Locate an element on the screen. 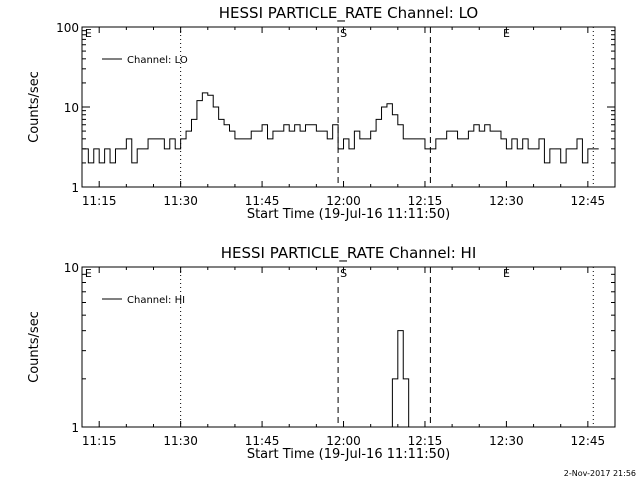 This screenshot has width=640, height=480. legend-label: Channel: HI is located at coordinates (156, 300).